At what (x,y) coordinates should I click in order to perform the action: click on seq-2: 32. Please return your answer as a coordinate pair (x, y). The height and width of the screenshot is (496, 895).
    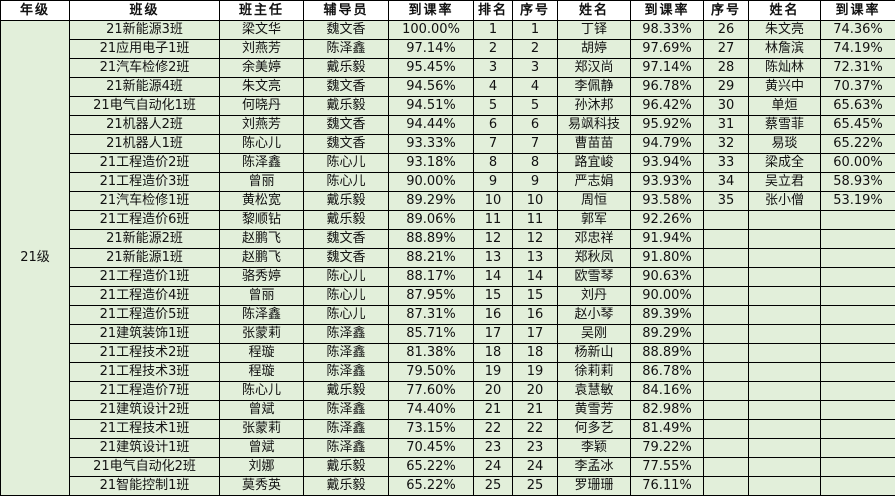
    Looking at the image, I should click on (726, 144).